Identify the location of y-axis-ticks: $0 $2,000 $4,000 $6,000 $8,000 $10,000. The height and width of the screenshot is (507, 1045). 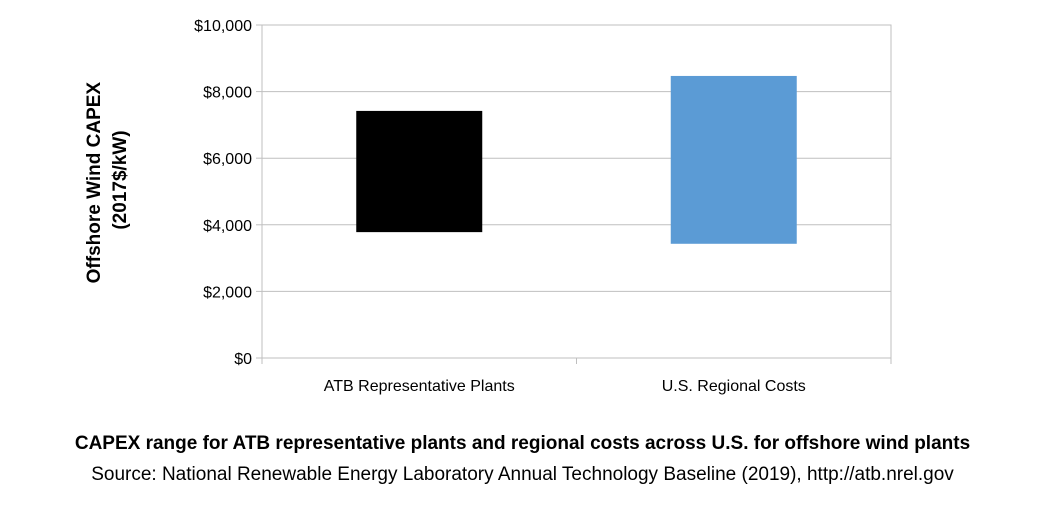
(228, 193).